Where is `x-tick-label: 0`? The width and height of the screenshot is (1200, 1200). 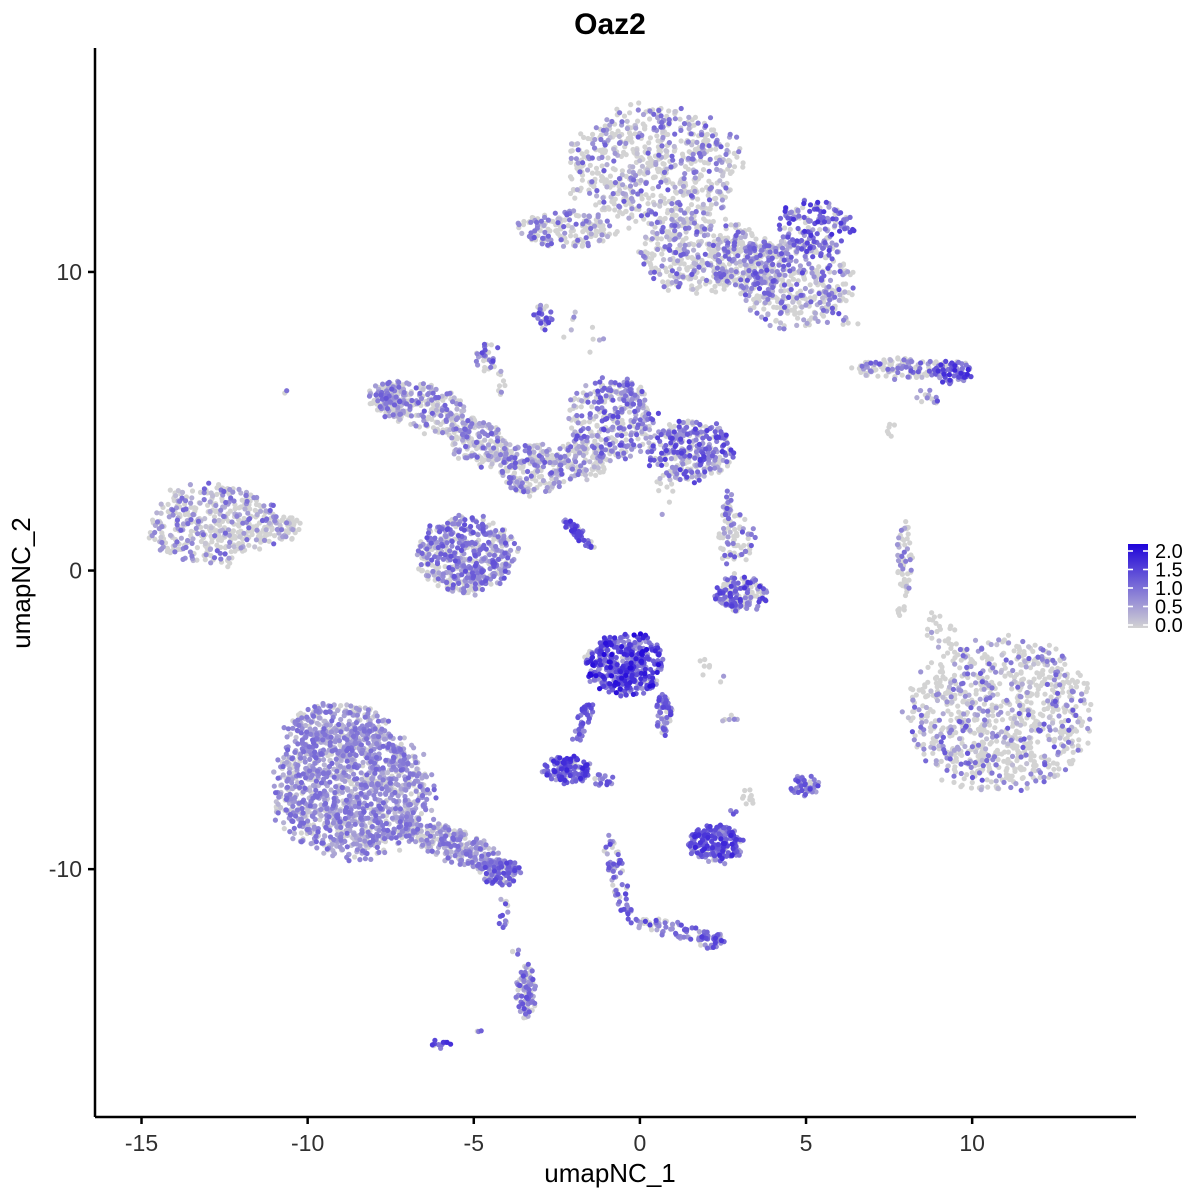
x-tick-label: 0 is located at coordinates (640, 1143).